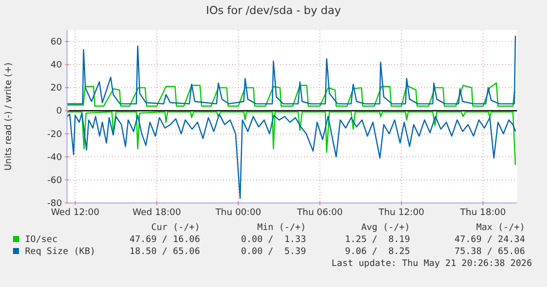  Describe the element at coordinates (489, 240) in the screenshot. I see `text: 47.69 / 24.34` at that location.